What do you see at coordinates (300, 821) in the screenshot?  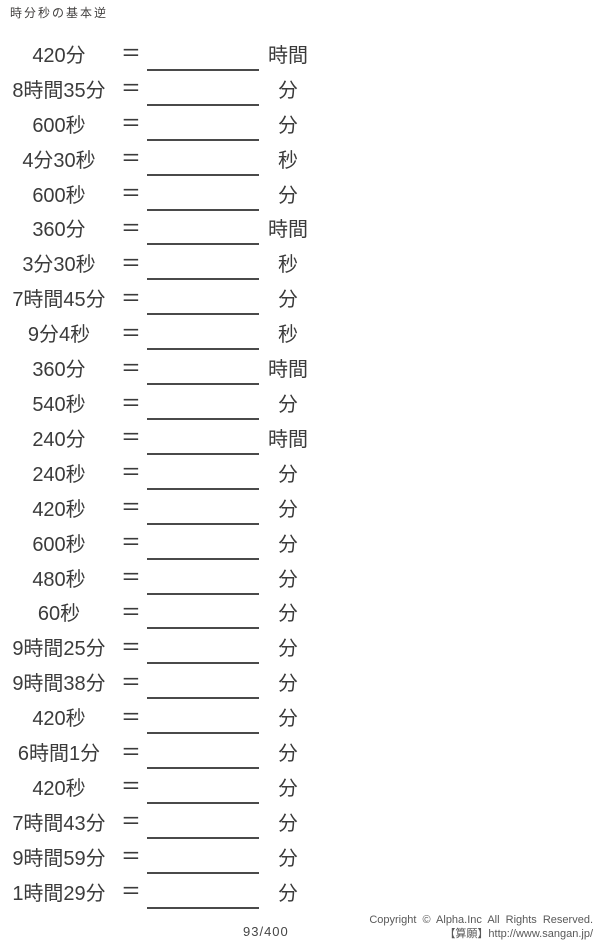 I see `problem-row: 7時間43分 = 分` at bounding box center [300, 821].